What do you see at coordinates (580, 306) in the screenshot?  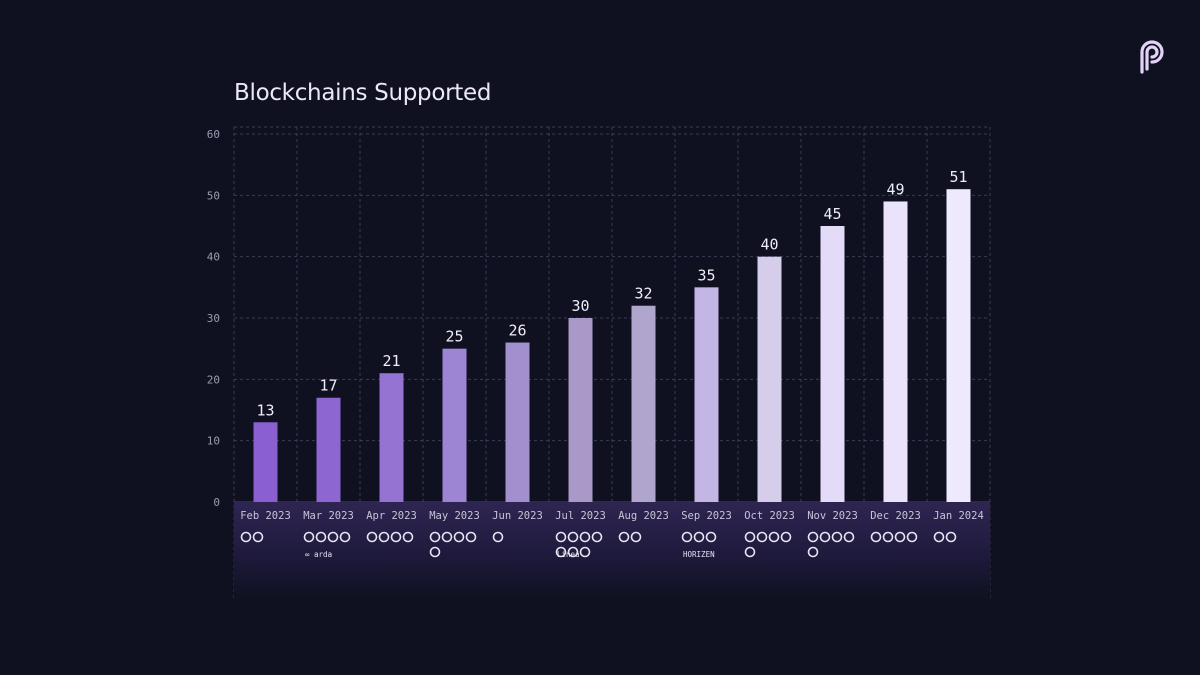 I see `bar-value-label: 30` at bounding box center [580, 306].